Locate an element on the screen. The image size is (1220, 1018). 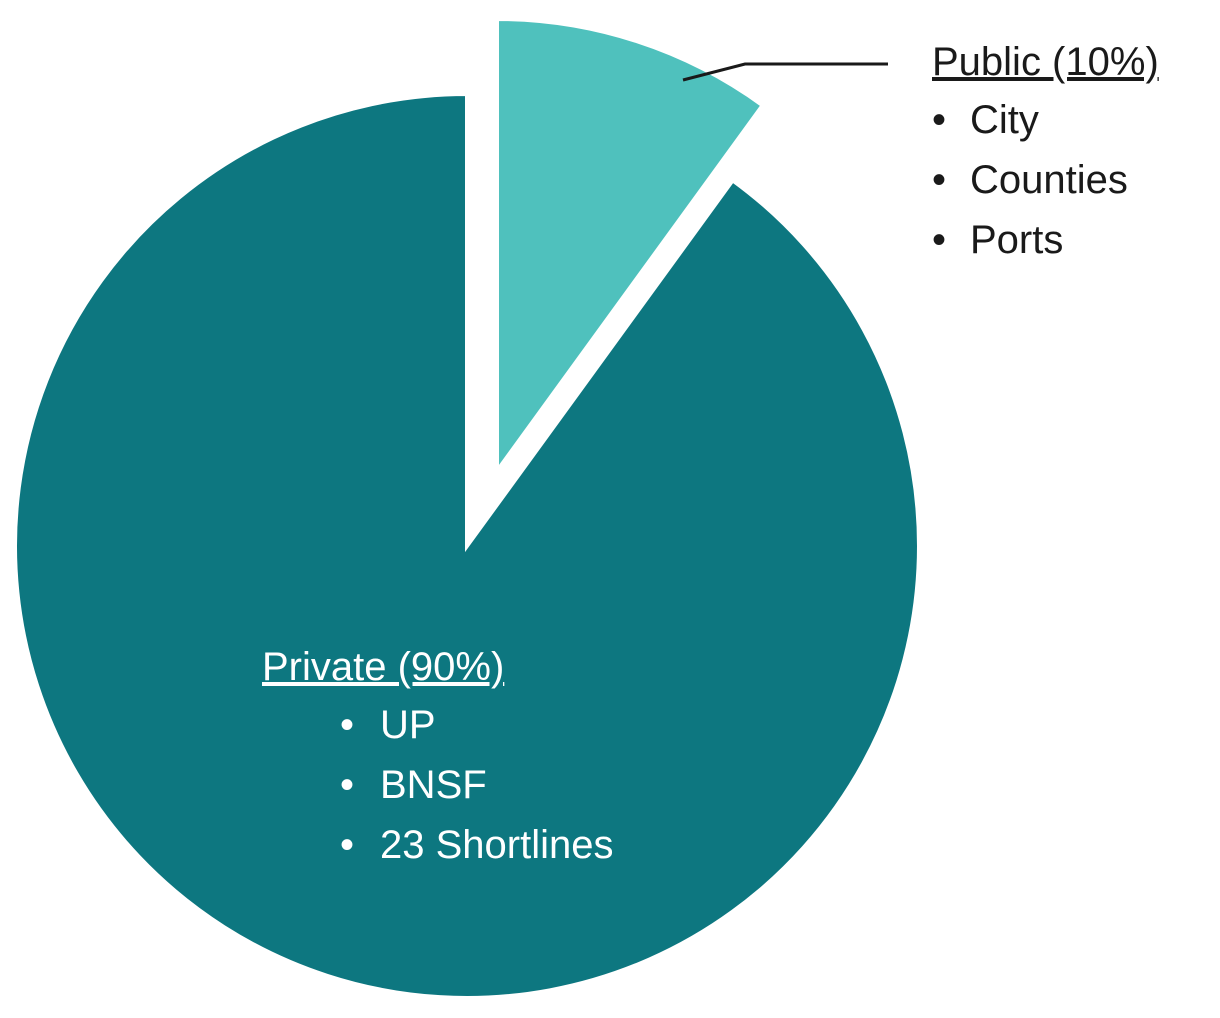
pie-slice-public is located at coordinates (630, 247).